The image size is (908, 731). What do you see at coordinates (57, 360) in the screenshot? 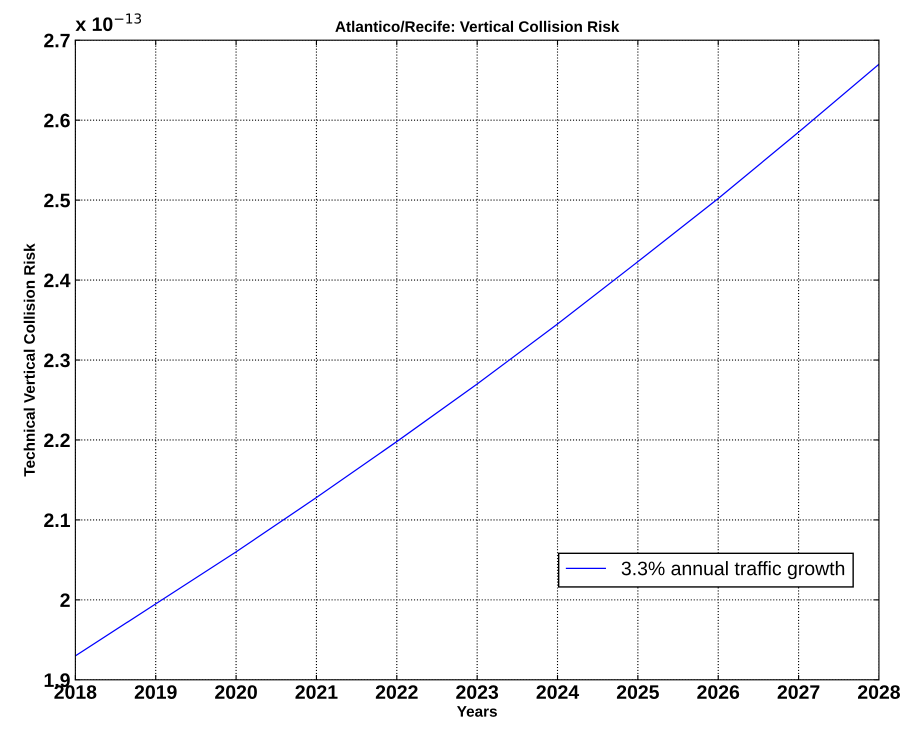
I see `y-tick-label: 2.3` at bounding box center [57, 360].